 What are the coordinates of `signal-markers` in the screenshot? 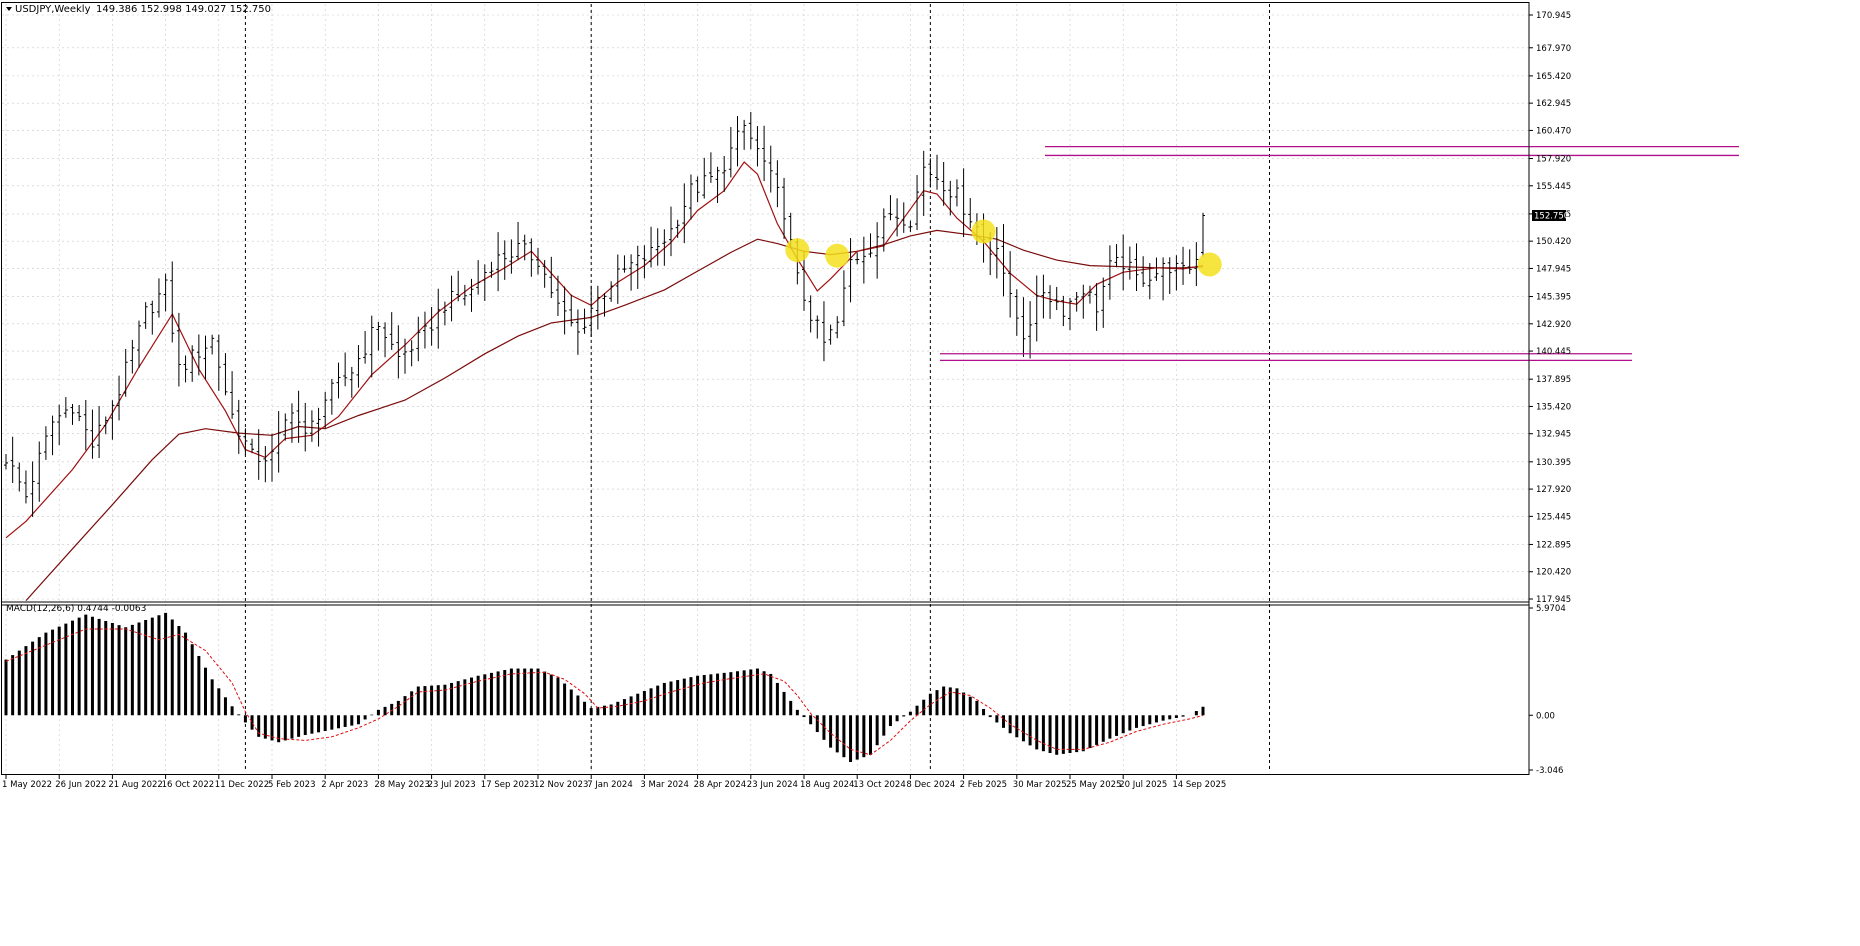 It's located at (1003, 248).